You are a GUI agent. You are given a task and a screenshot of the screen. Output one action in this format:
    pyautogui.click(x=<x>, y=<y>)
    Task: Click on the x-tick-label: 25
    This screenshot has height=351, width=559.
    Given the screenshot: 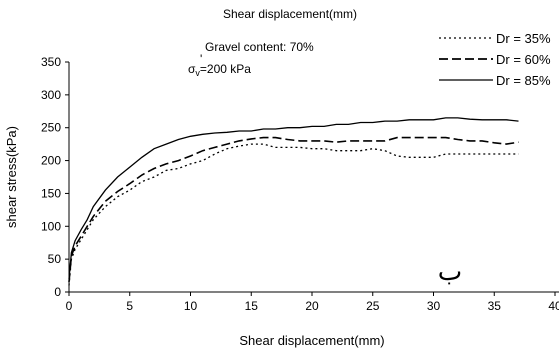 What is the action you would take?
    pyautogui.click(x=373, y=306)
    